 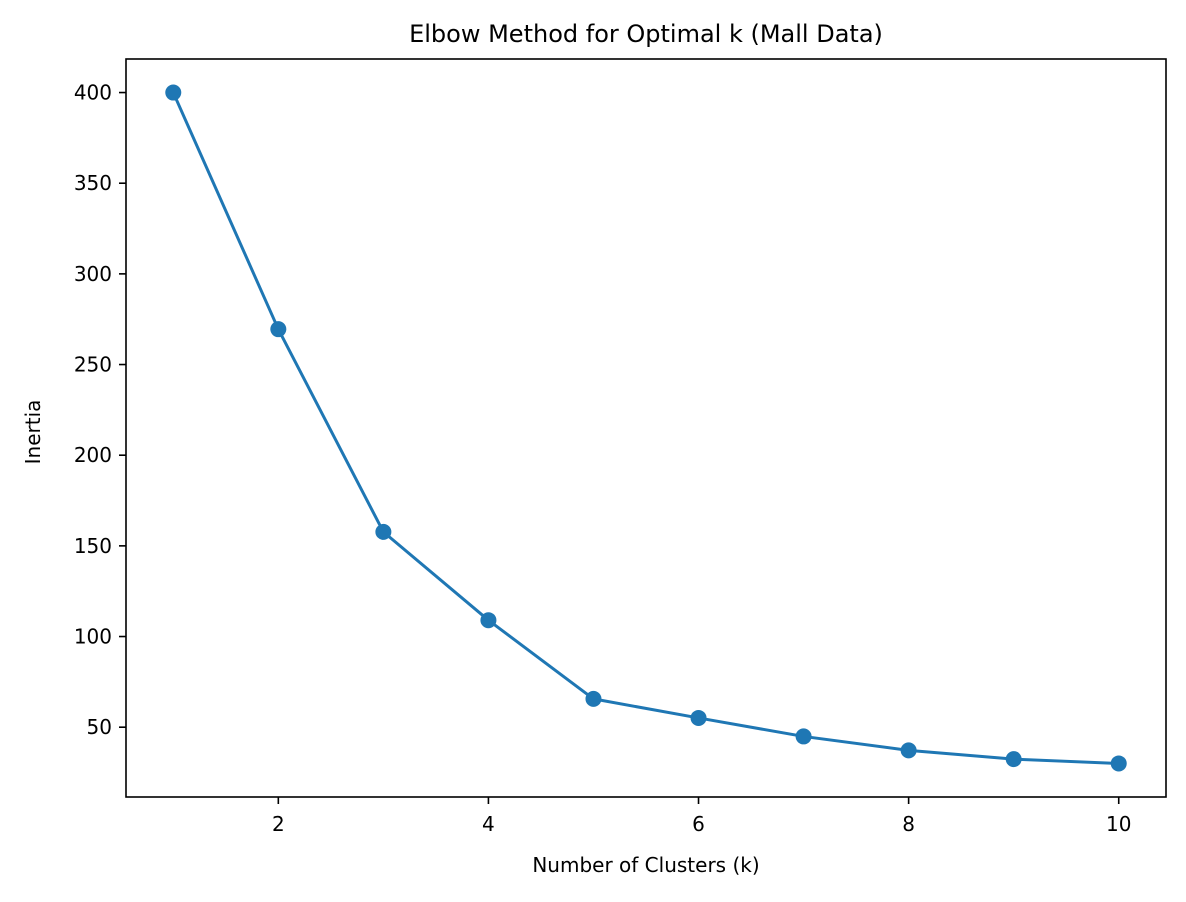 I want to click on x-tick-label: 2, so click(x=278, y=824).